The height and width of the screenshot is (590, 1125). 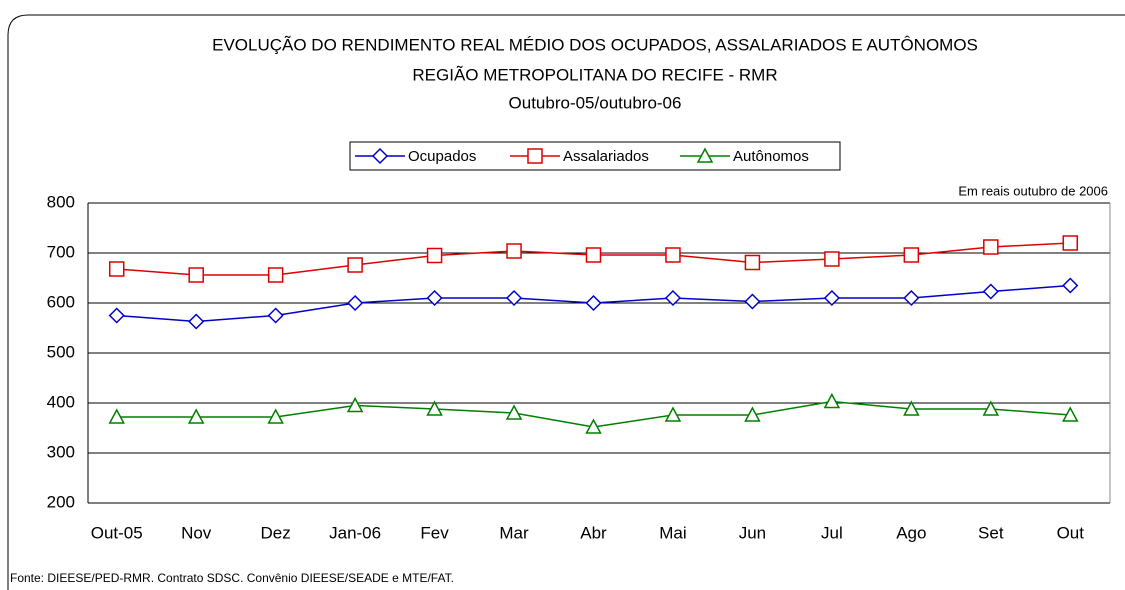 What do you see at coordinates (593, 532) in the screenshot?
I see `x-tick-label: Abr` at bounding box center [593, 532].